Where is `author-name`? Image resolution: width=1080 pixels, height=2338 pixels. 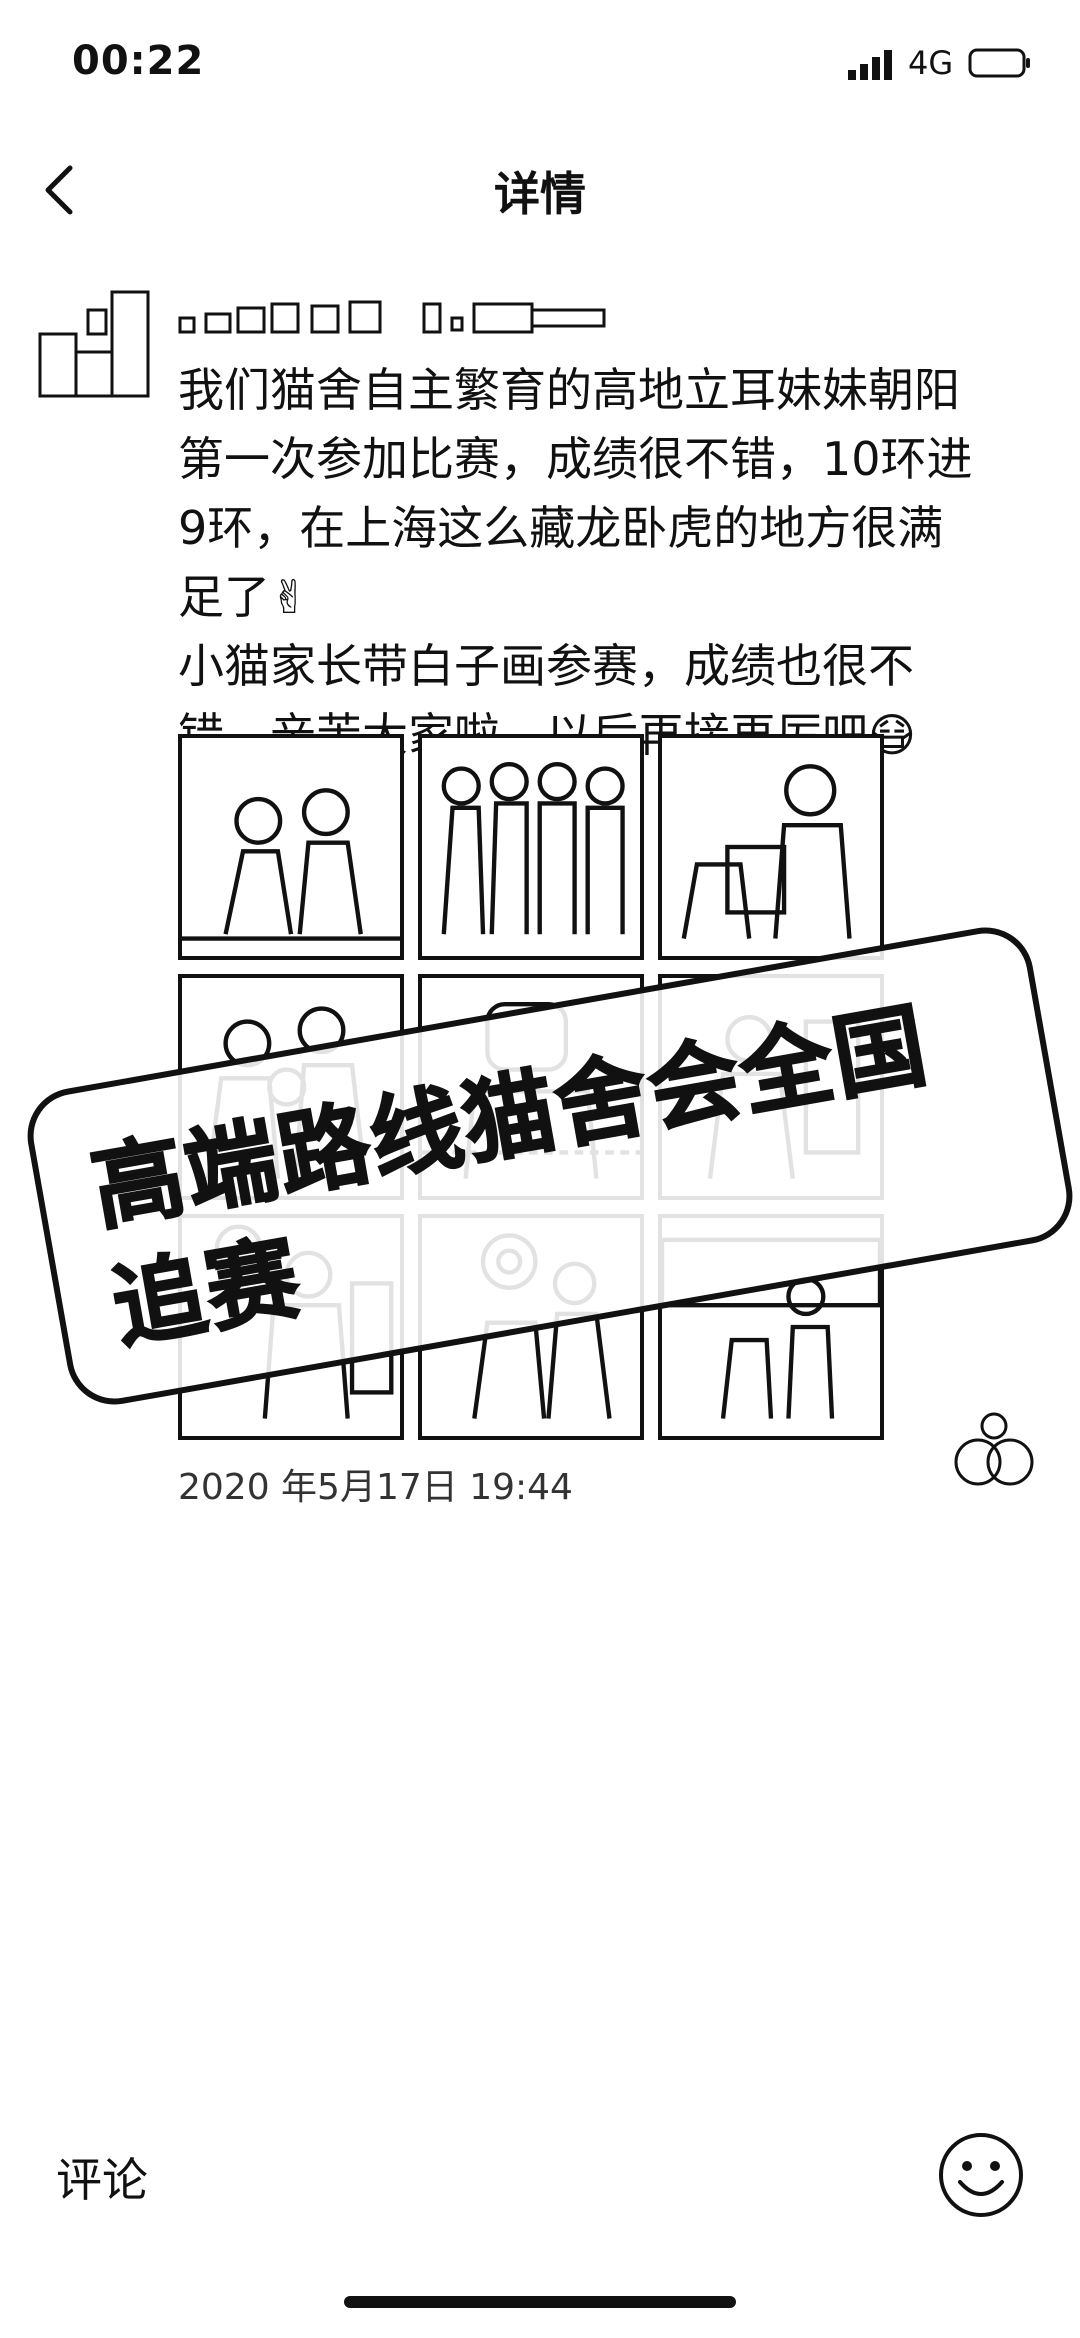 author-name is located at coordinates (456, 318).